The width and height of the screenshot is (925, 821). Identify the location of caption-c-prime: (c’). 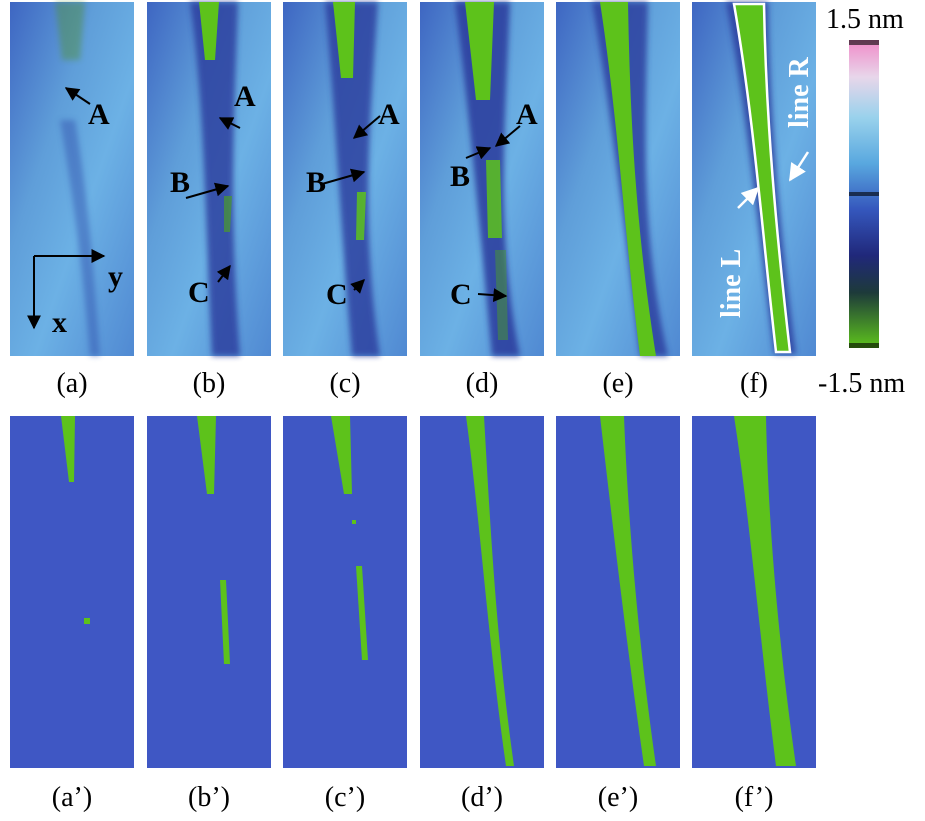
(345, 797).